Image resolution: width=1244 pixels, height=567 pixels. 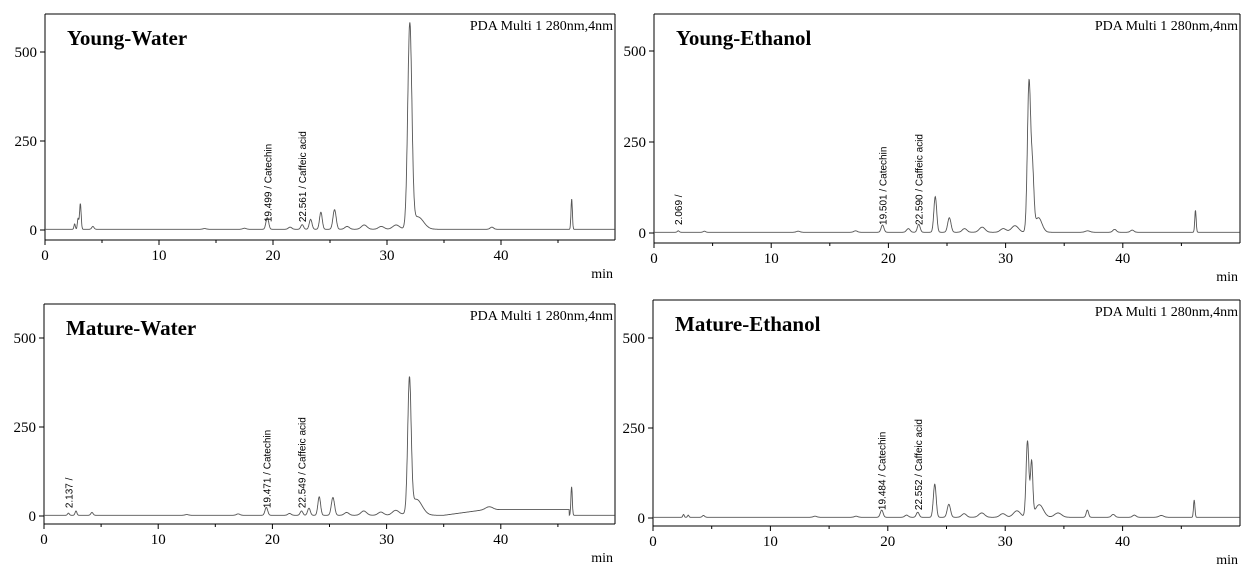 I want to click on peak-label: 22.590 / Caffeic acid, so click(x=920, y=179).